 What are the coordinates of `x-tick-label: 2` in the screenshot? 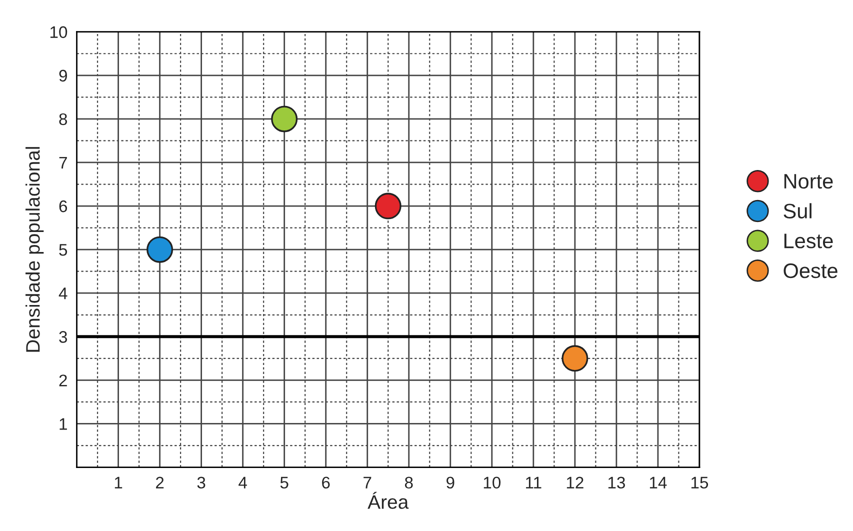 It's located at (160, 482).